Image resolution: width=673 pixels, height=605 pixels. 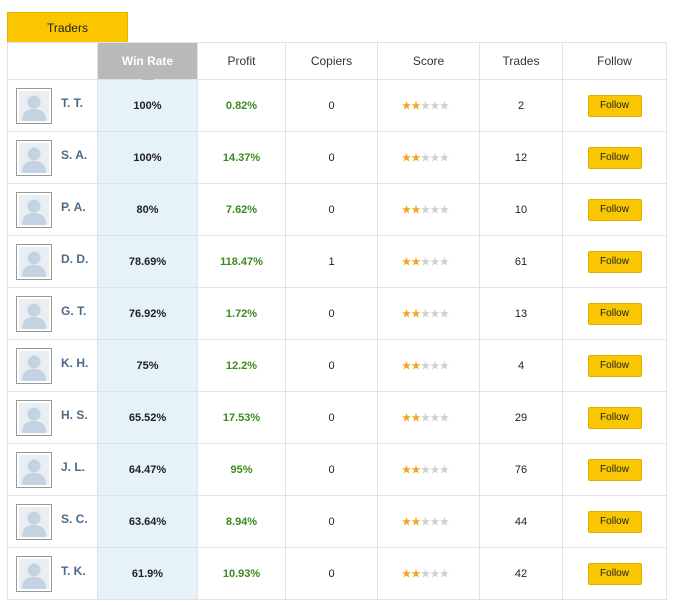 What do you see at coordinates (52, 470) in the screenshot?
I see `trader-cell: J. L.` at bounding box center [52, 470].